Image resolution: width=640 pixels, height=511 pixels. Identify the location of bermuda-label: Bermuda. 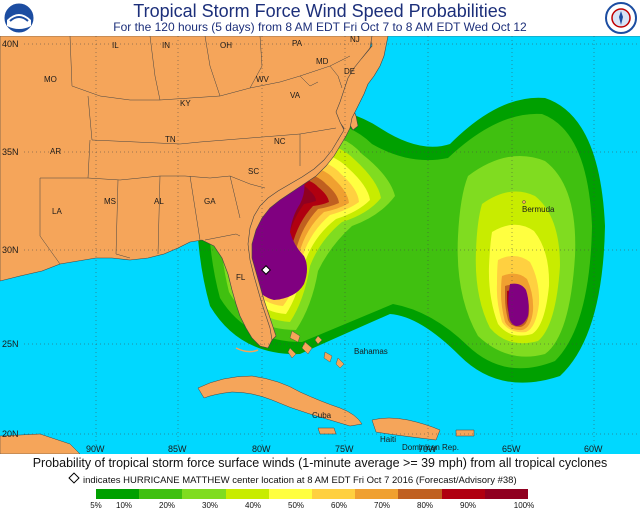
(538, 209).